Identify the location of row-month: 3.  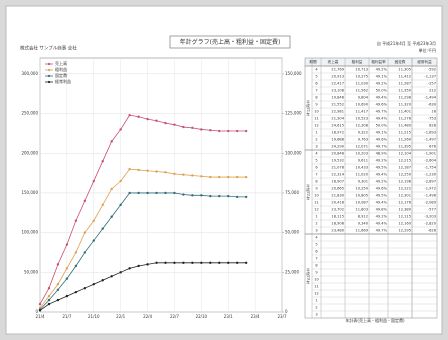
(316, 231).